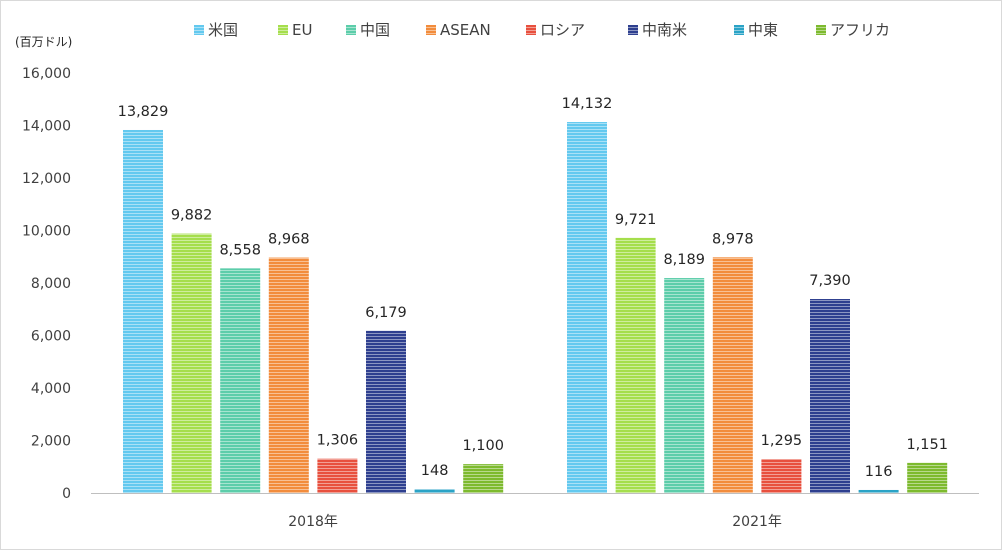  I want to click on data-label: 1,306, so click(338, 441).